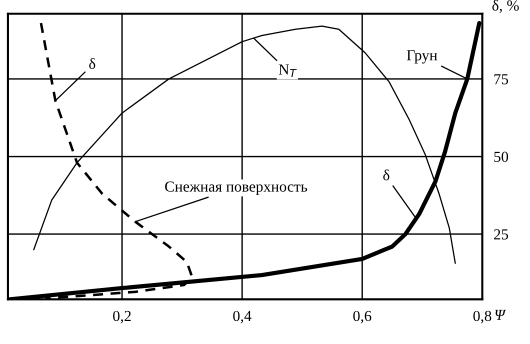  What do you see at coordinates (482, 317) in the screenshot?
I see `x-tick-label: 0,8` at bounding box center [482, 317].